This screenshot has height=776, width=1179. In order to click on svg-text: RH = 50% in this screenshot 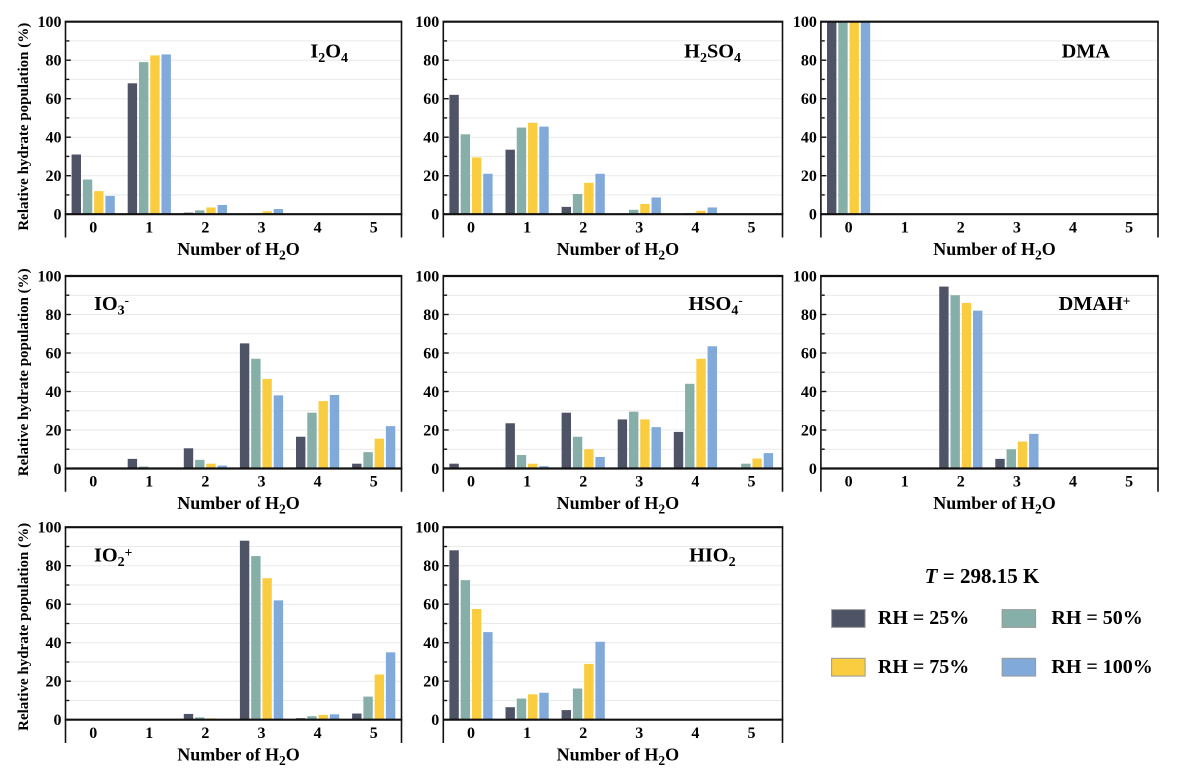, I will do `click(1096, 618)`.